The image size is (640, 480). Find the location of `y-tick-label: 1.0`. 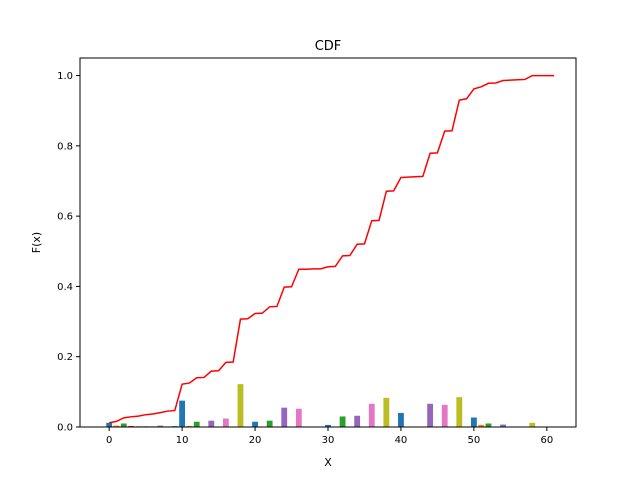

y-tick-label: 1.0 is located at coordinates (65, 76).